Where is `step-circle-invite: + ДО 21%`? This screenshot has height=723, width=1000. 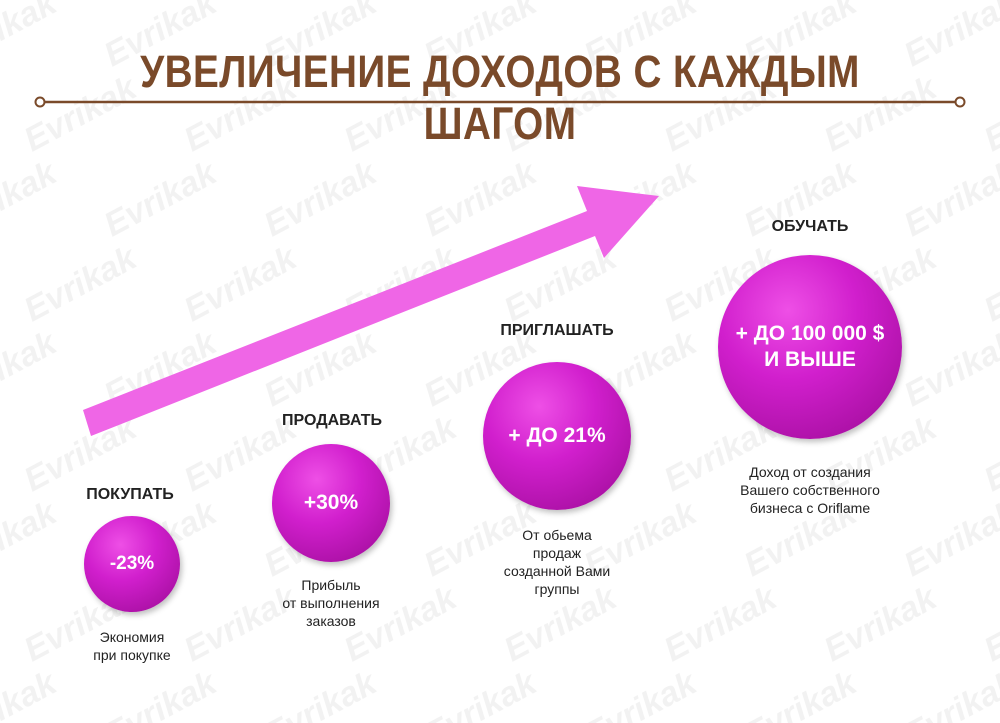 step-circle-invite: + ДО 21% is located at coordinates (557, 436).